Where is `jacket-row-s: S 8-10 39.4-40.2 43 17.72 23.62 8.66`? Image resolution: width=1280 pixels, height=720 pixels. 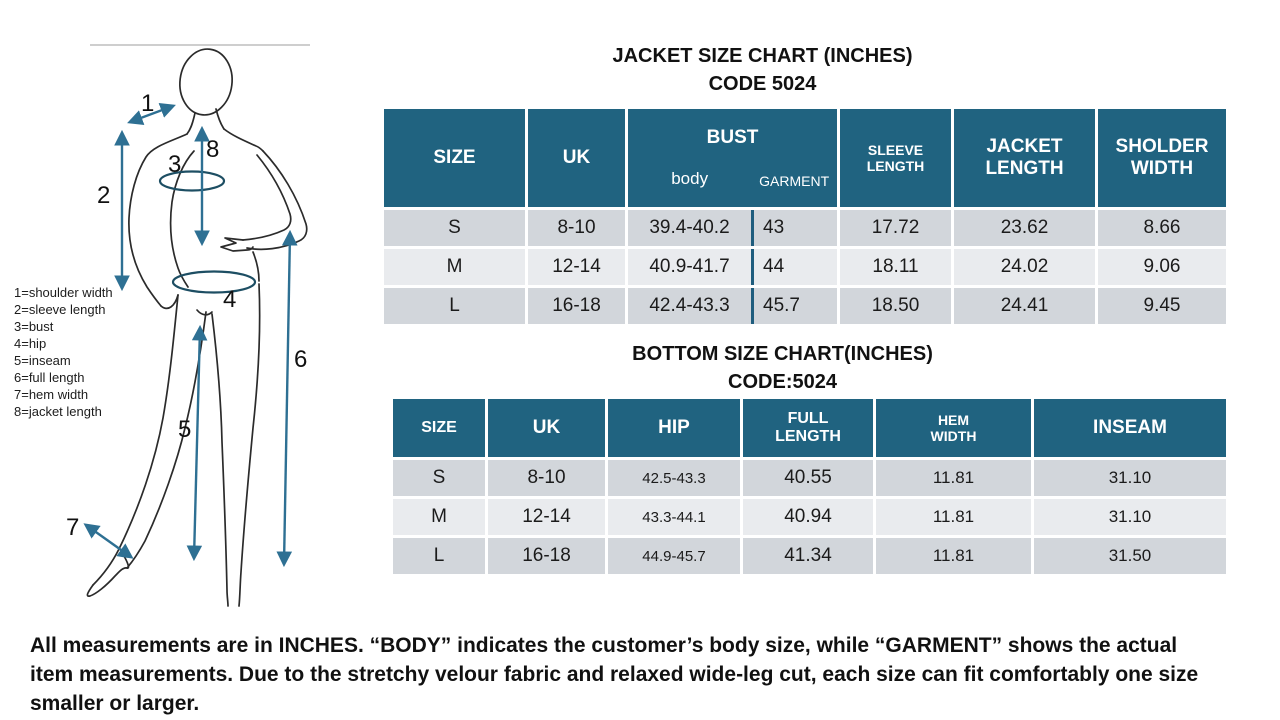 jacket-row-s: S 8-10 39.4-40.2 43 17.72 23.62 8.66 is located at coordinates (805, 228).